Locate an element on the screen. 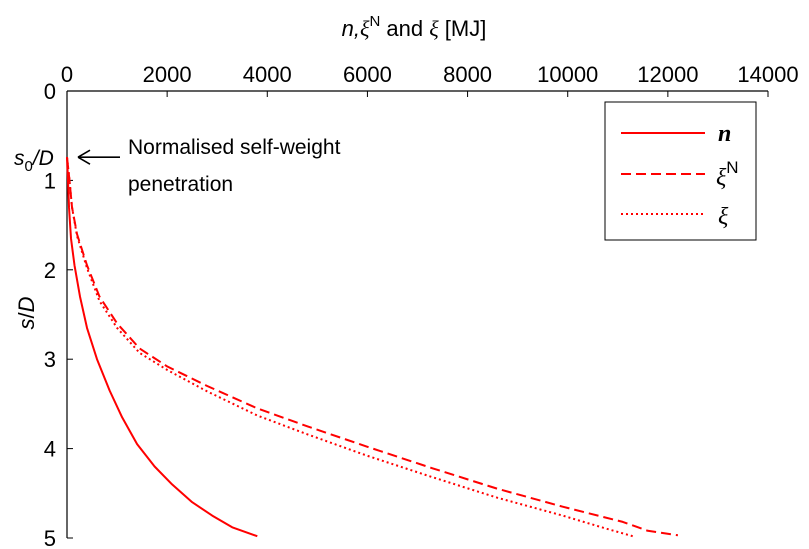  annotation-marker-sub: 0 is located at coordinates (29, 166).